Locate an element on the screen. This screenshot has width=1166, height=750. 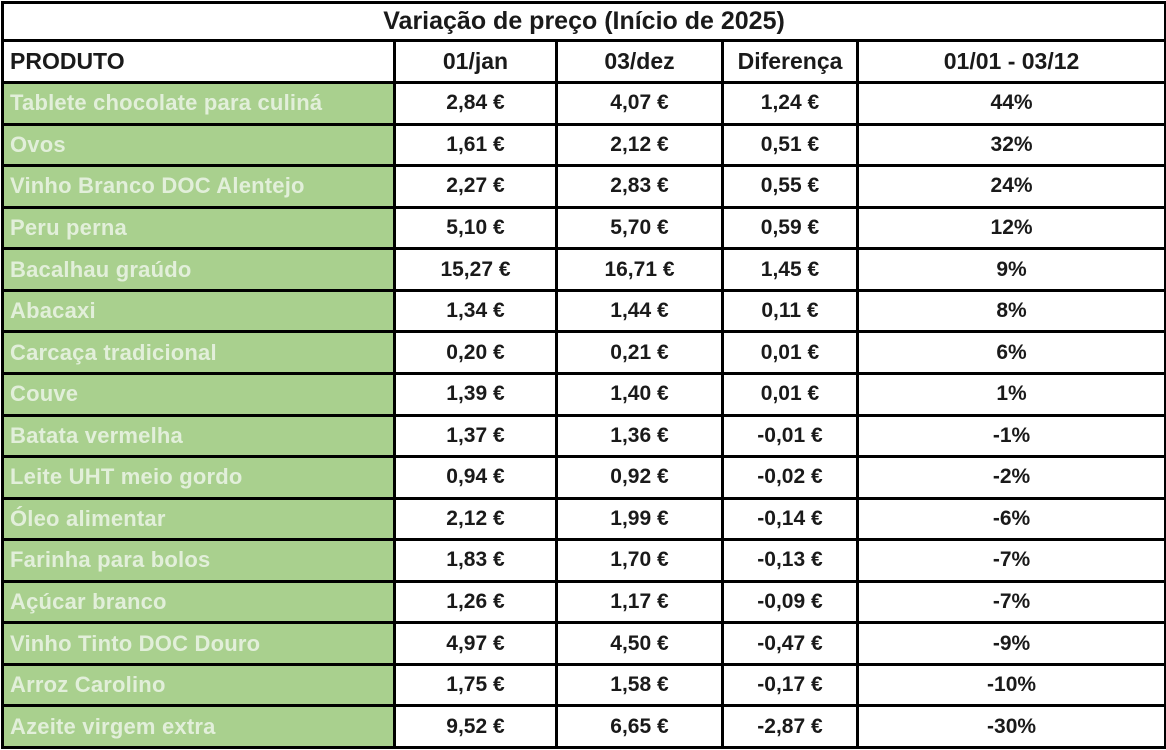
price-dez-cell: 1,70 € is located at coordinates (639, 560).